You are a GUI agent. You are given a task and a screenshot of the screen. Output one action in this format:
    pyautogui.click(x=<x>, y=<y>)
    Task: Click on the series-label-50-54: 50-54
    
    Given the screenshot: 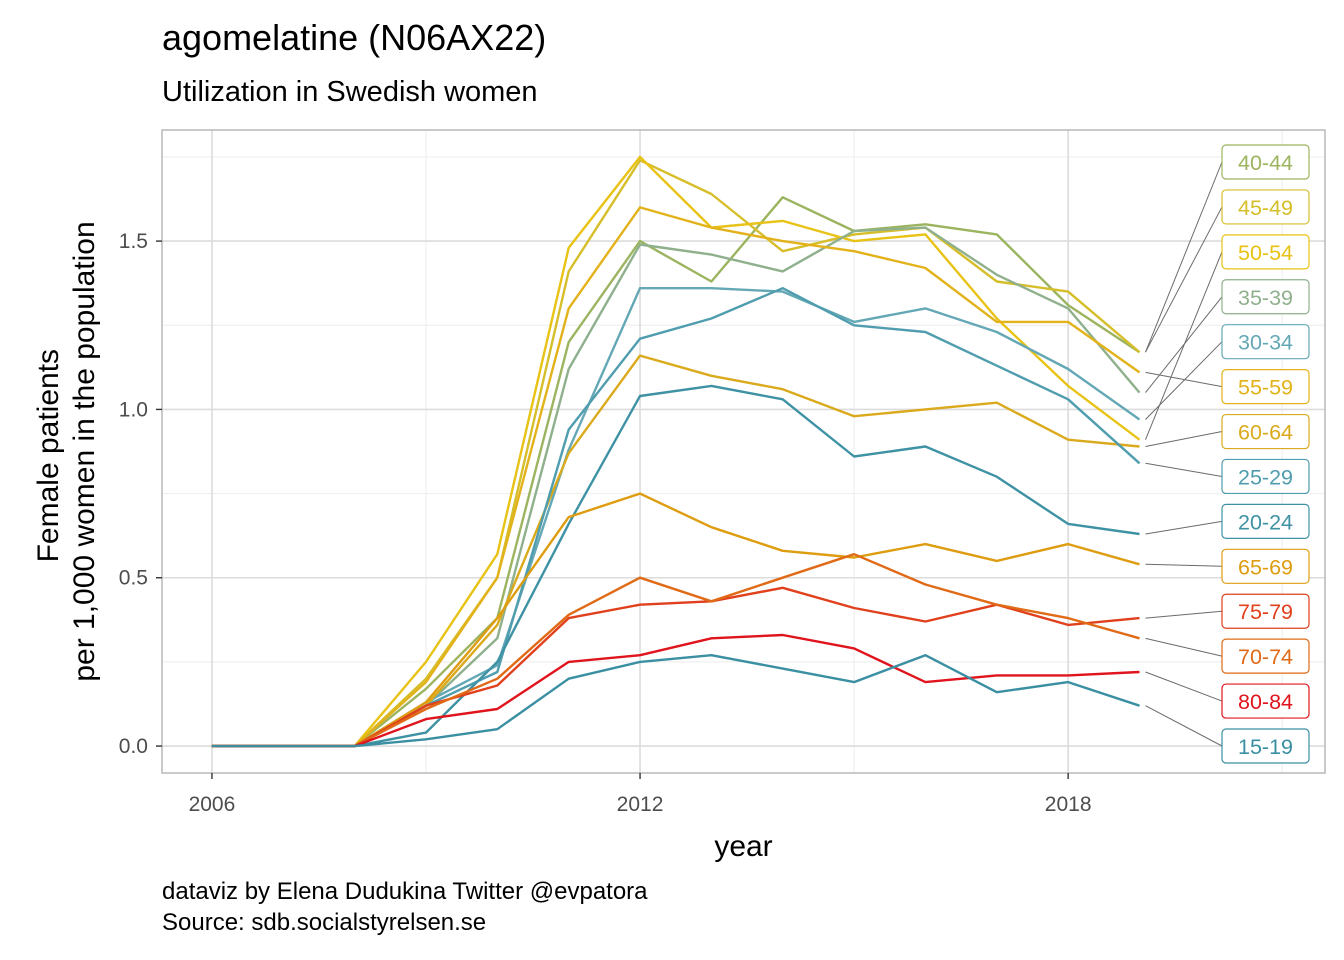 What is the action you would take?
    pyautogui.click(x=1265, y=253)
    